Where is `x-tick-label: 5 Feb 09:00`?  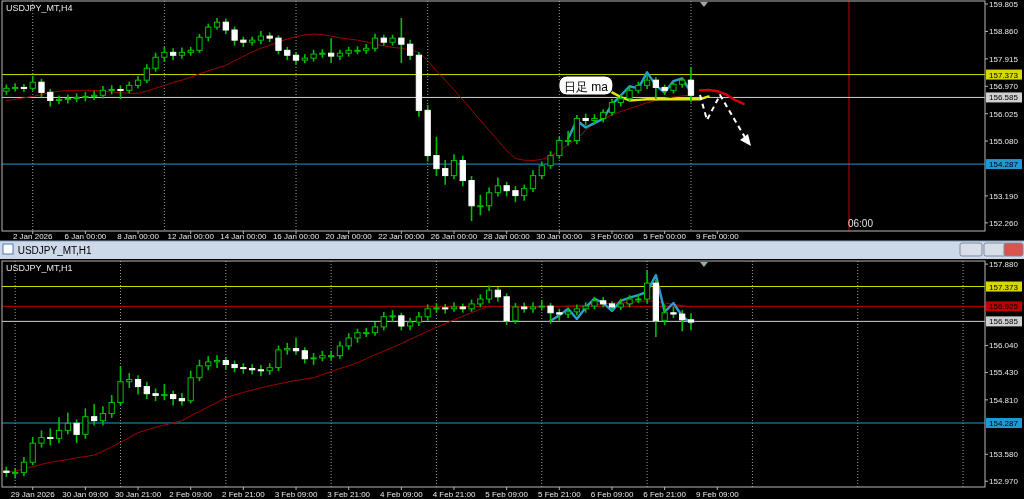
x-tick-label: 5 Feb 09:00 is located at coordinates (507, 494).